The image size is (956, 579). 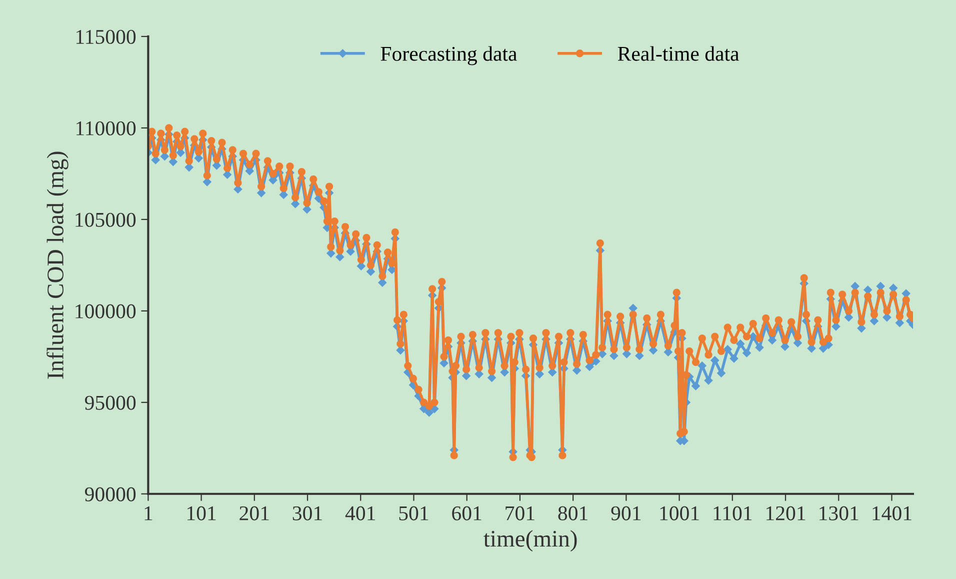 I want to click on x-tick-label: 101, so click(x=202, y=513).